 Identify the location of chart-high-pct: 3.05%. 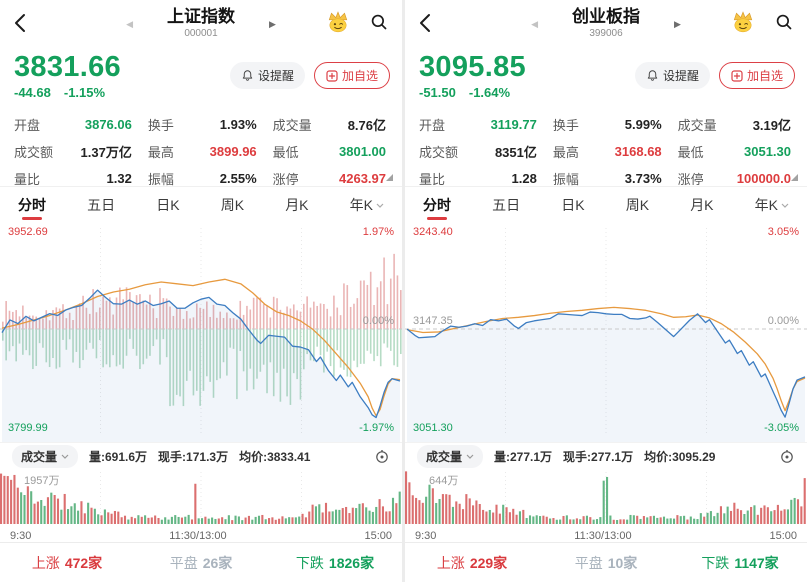
(783, 232).